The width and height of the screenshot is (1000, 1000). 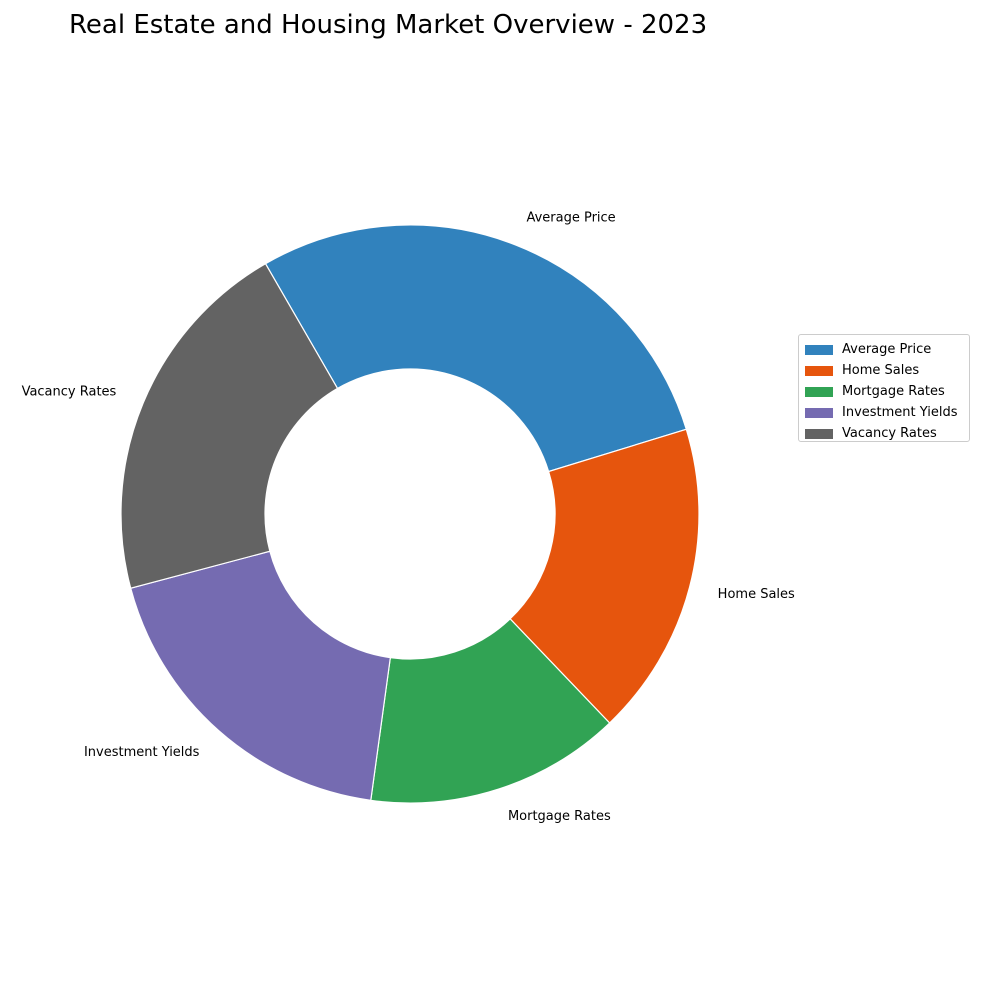 I want to click on legend-label: Vacancy Rates, so click(x=889, y=433).